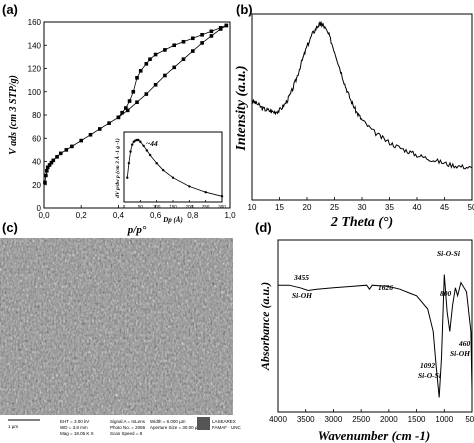 This screenshot has width=474, height=443. I want to click on chart-b-ticks: 10 15 20 25 30 35 40 45 50, so click(361, 204).